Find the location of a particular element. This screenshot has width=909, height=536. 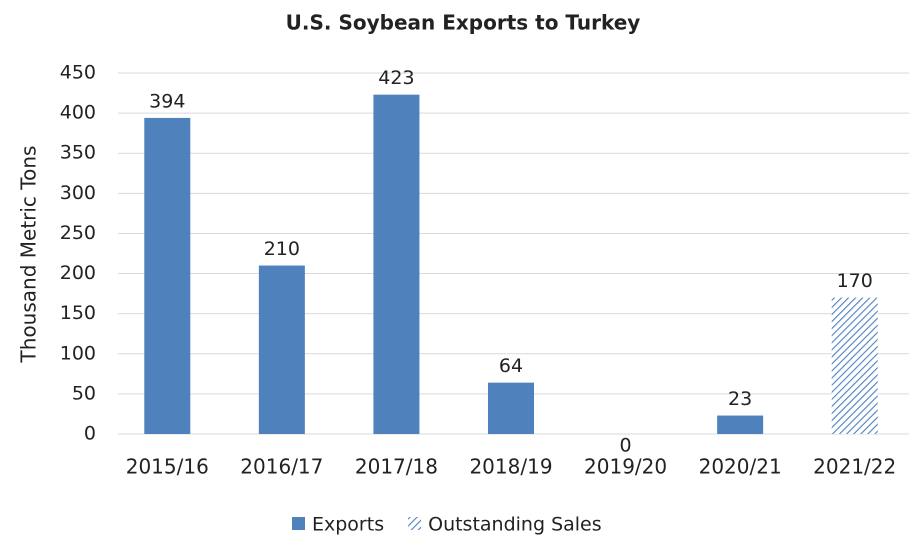

data-label: 0 is located at coordinates (626, 446).